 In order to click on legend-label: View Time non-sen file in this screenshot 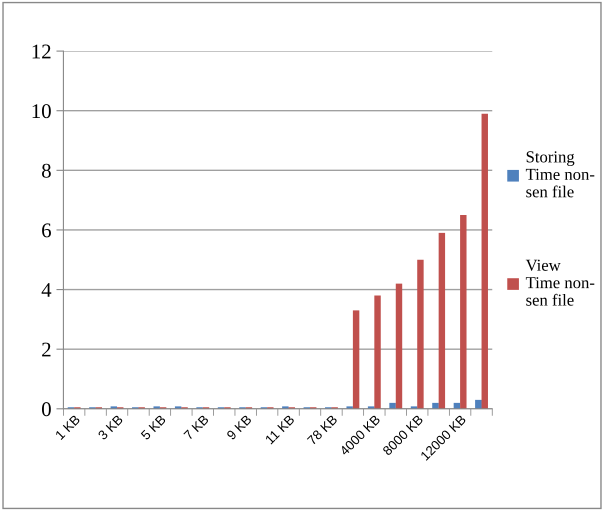, I will do `click(560, 283)`.